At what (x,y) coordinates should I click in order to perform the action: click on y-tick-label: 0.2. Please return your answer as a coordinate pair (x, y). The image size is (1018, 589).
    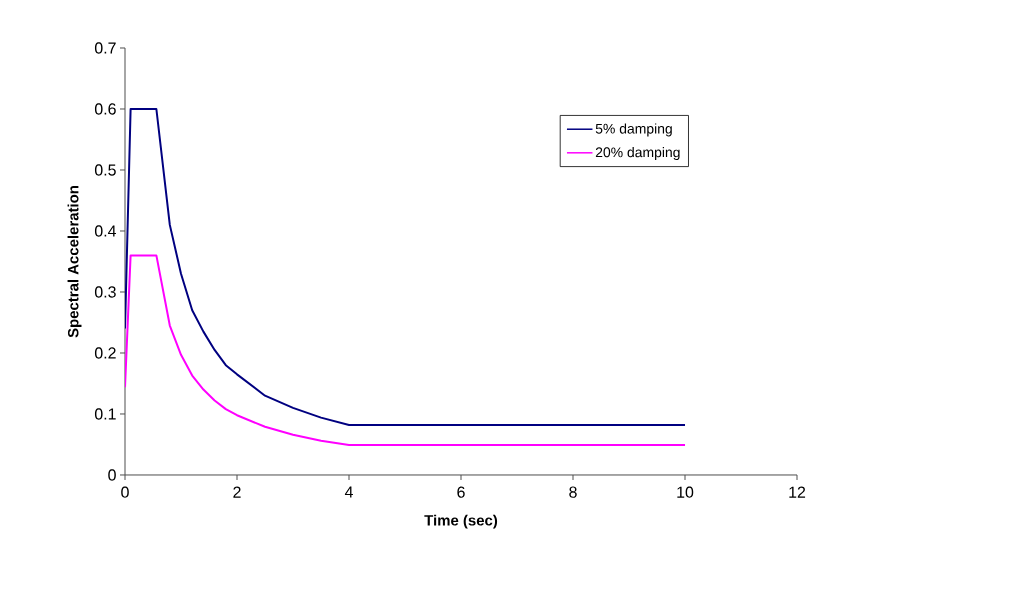
    Looking at the image, I should click on (105, 353).